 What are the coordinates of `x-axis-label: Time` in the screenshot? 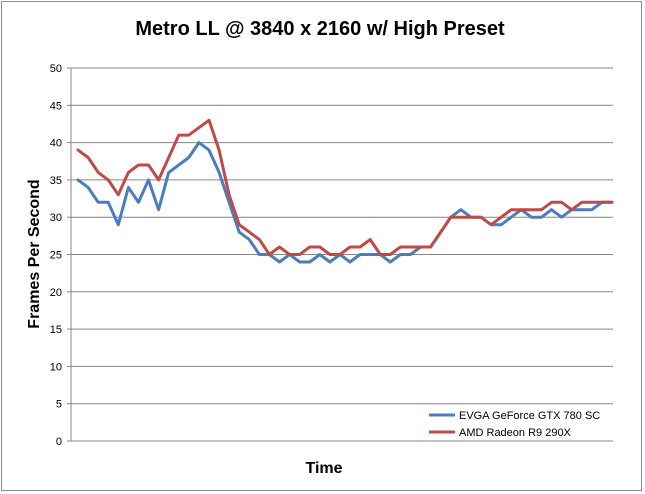 It's located at (323, 468).